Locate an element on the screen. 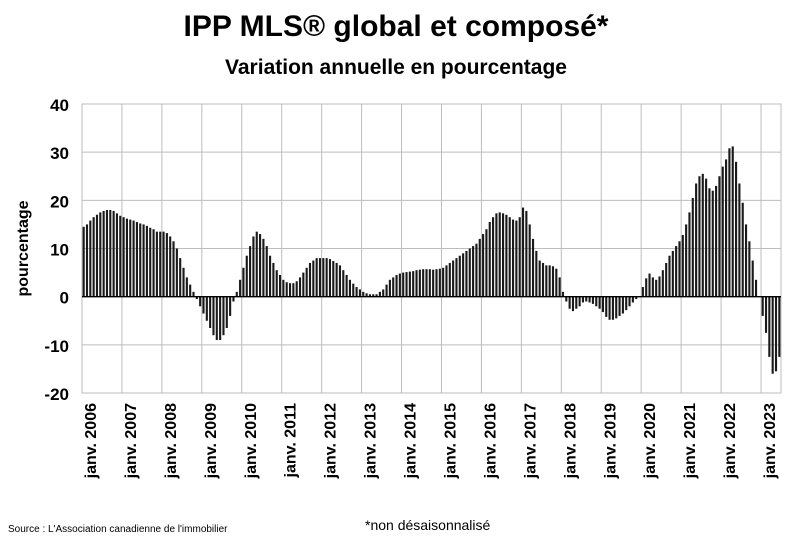 This screenshot has height=542, width=792. x-tick-label: janv. 2013 is located at coordinates (371, 441).